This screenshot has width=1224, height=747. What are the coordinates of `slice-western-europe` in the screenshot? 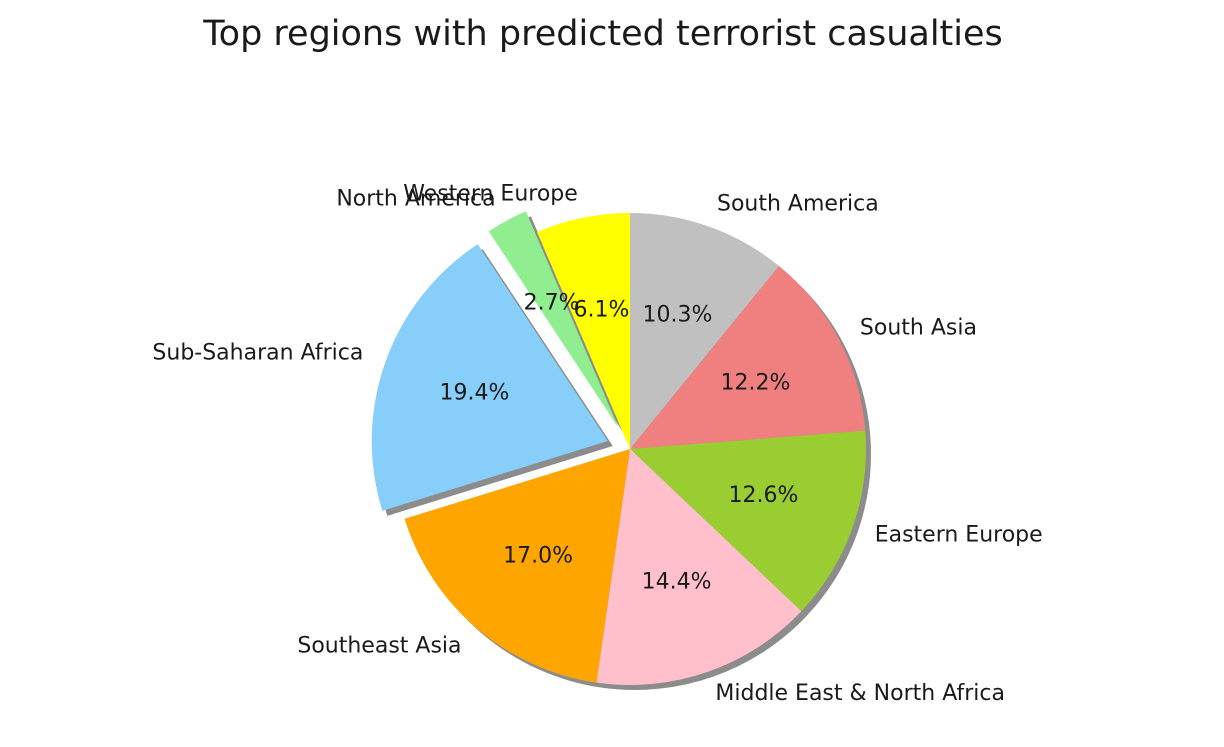 It's located at (583, 331).